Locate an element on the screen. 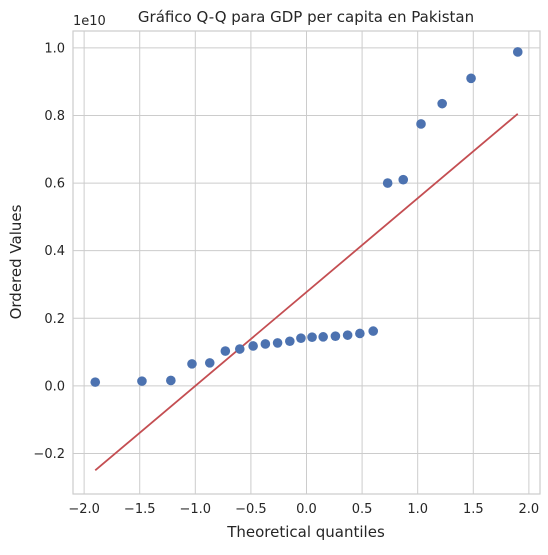 This screenshot has height=555, width=548. y-axis-offset-label: 1e10 is located at coordinates (89, 21).